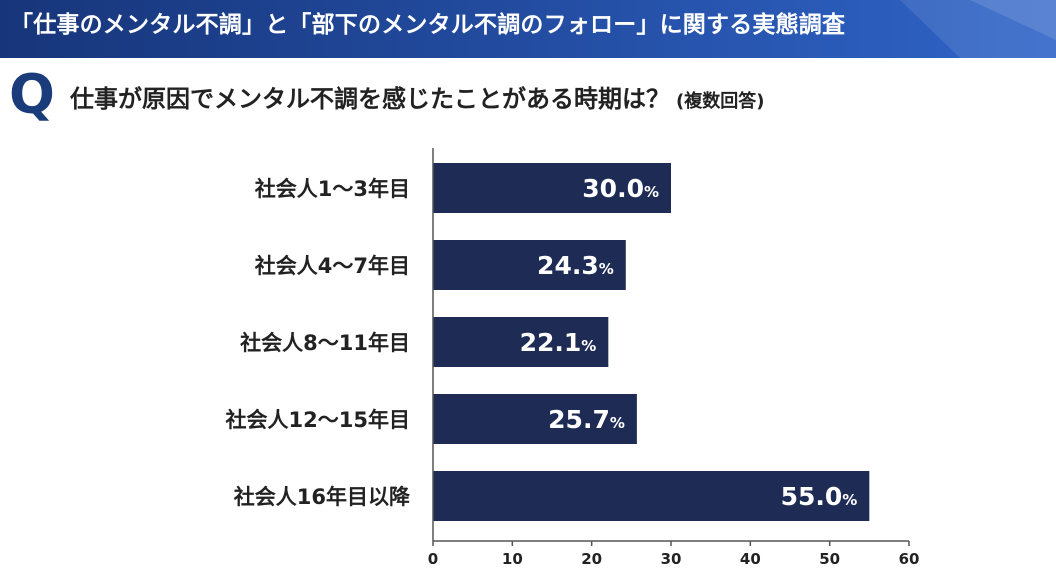 This screenshot has height=572, width=1056. Describe the element at coordinates (324, 343) in the screenshot. I see `category-label: 社会人8〜11年目` at that location.